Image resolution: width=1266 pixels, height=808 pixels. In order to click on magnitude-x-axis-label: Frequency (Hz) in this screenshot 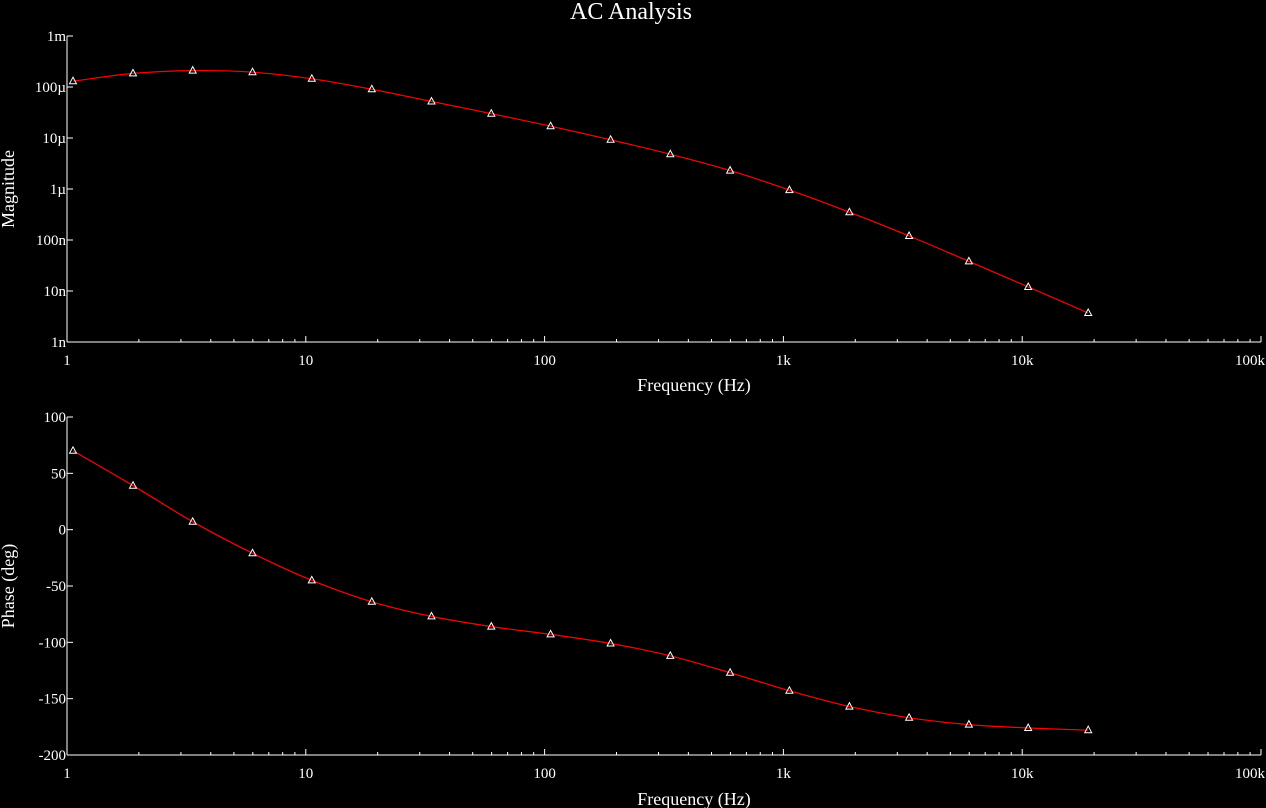, I will do `click(693, 385)`.